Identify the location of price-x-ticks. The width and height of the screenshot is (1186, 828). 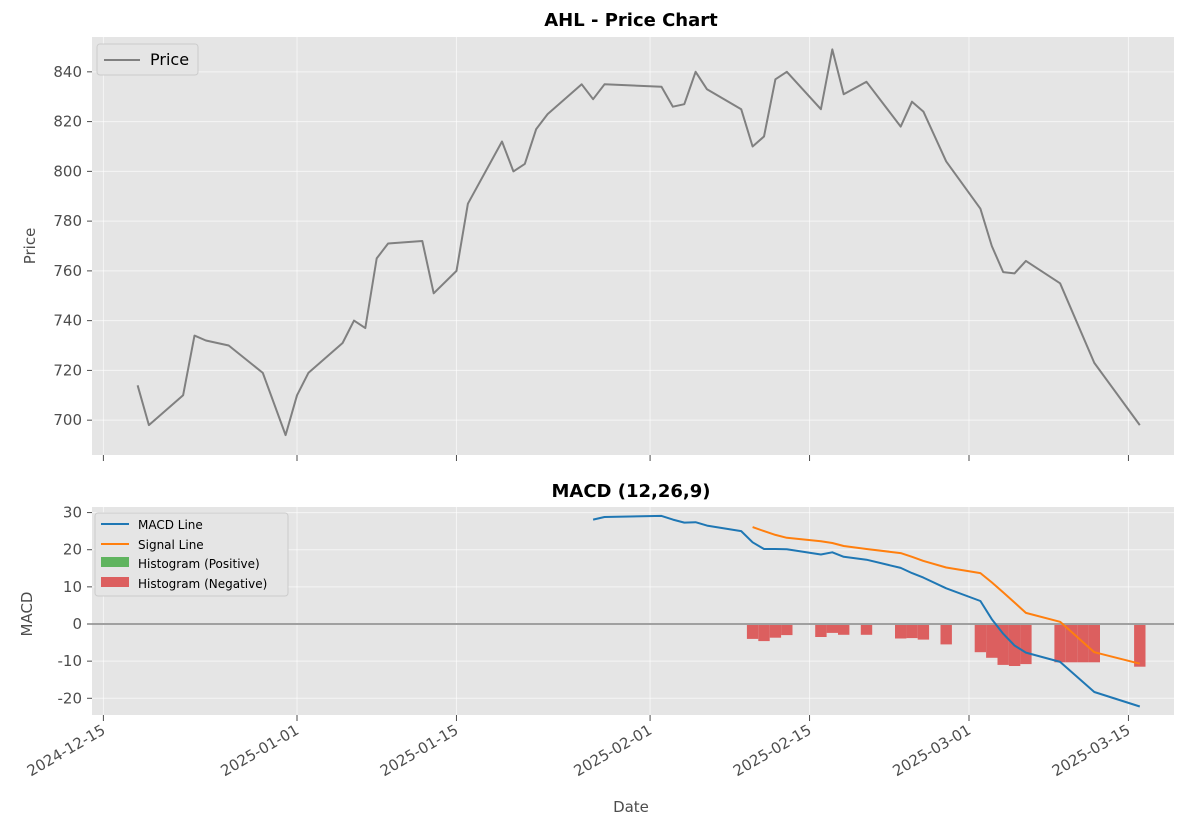
(615, 458).